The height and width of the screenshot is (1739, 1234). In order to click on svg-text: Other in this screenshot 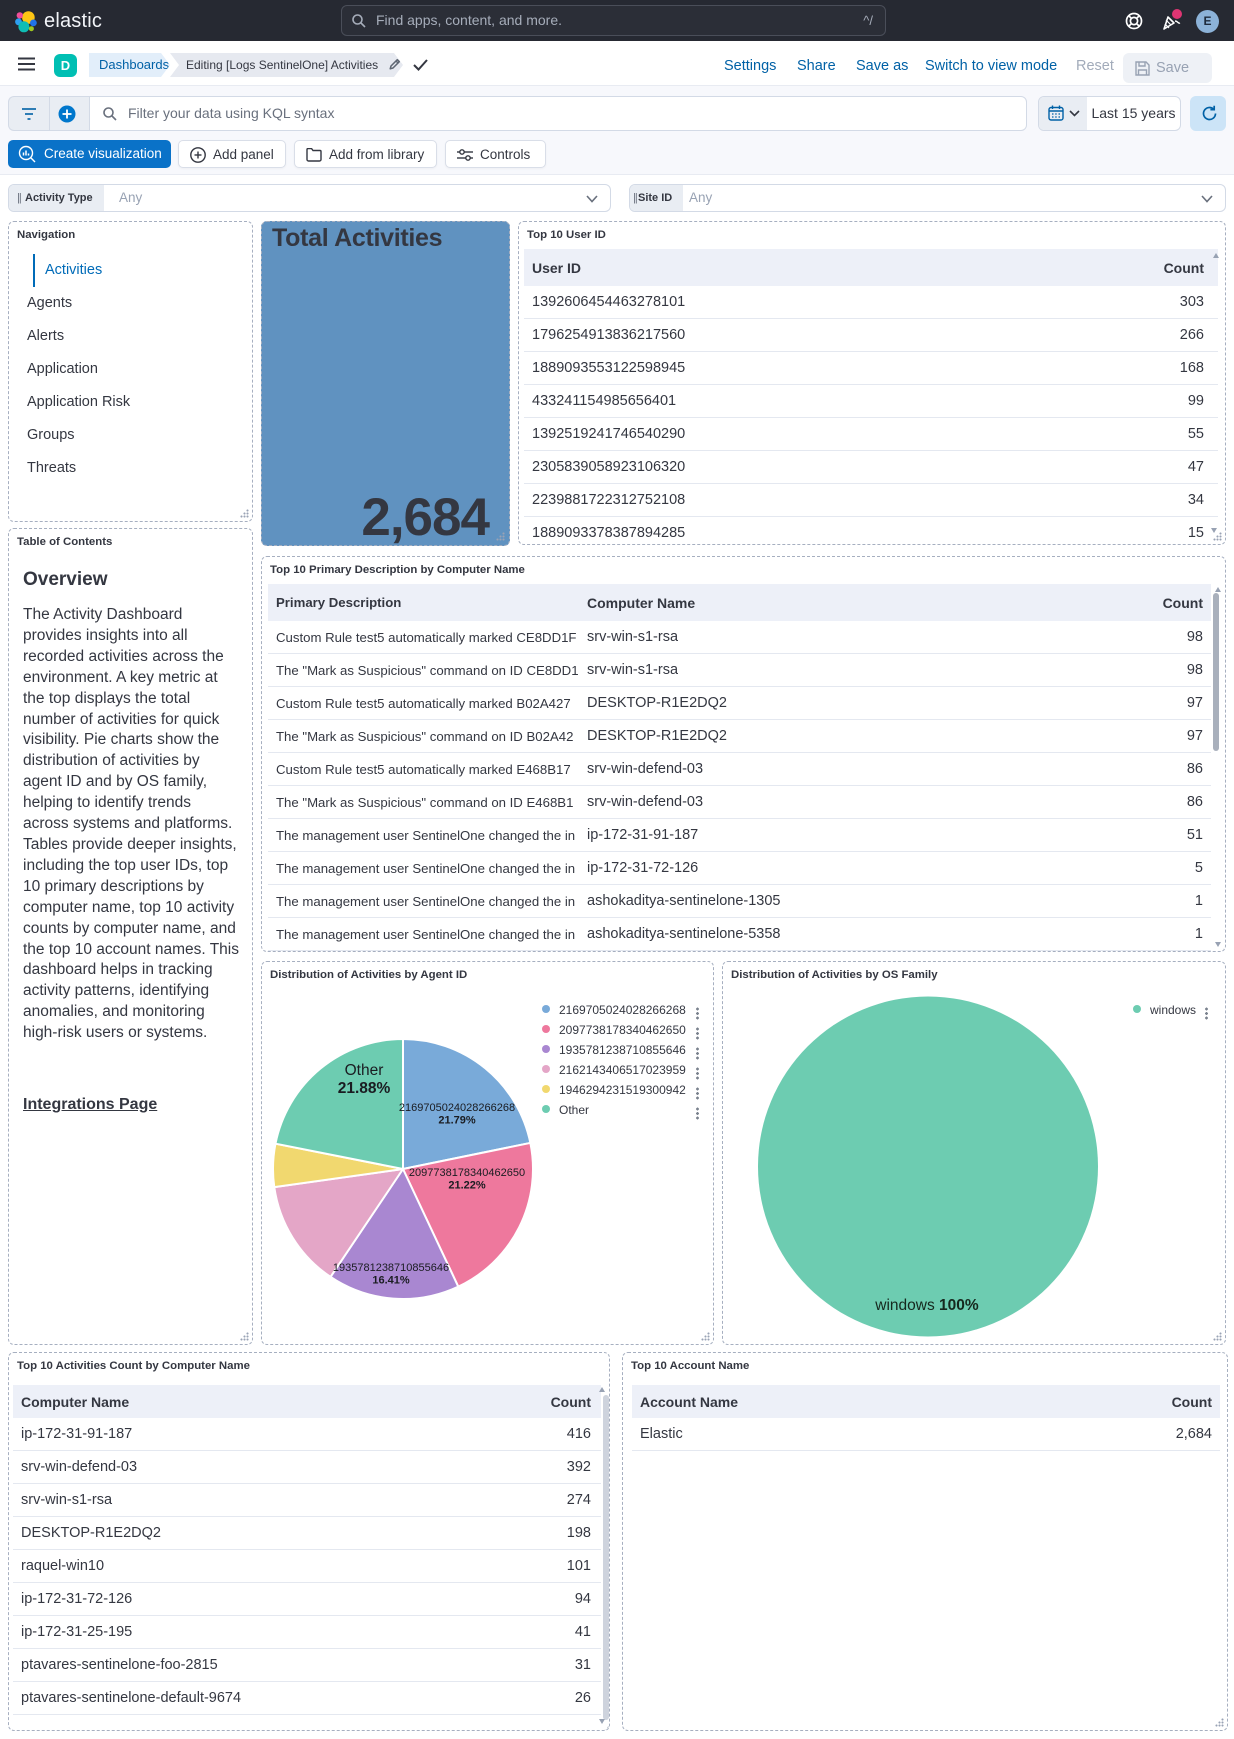, I will do `click(364, 1070)`.